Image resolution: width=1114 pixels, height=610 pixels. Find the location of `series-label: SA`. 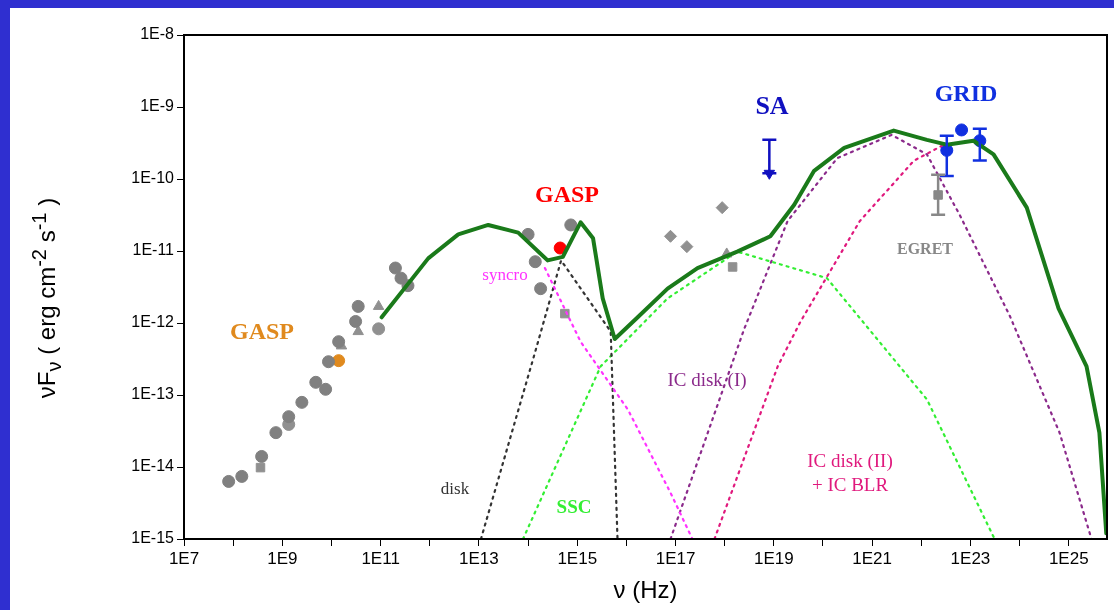

series-label: SA is located at coordinates (772, 105).